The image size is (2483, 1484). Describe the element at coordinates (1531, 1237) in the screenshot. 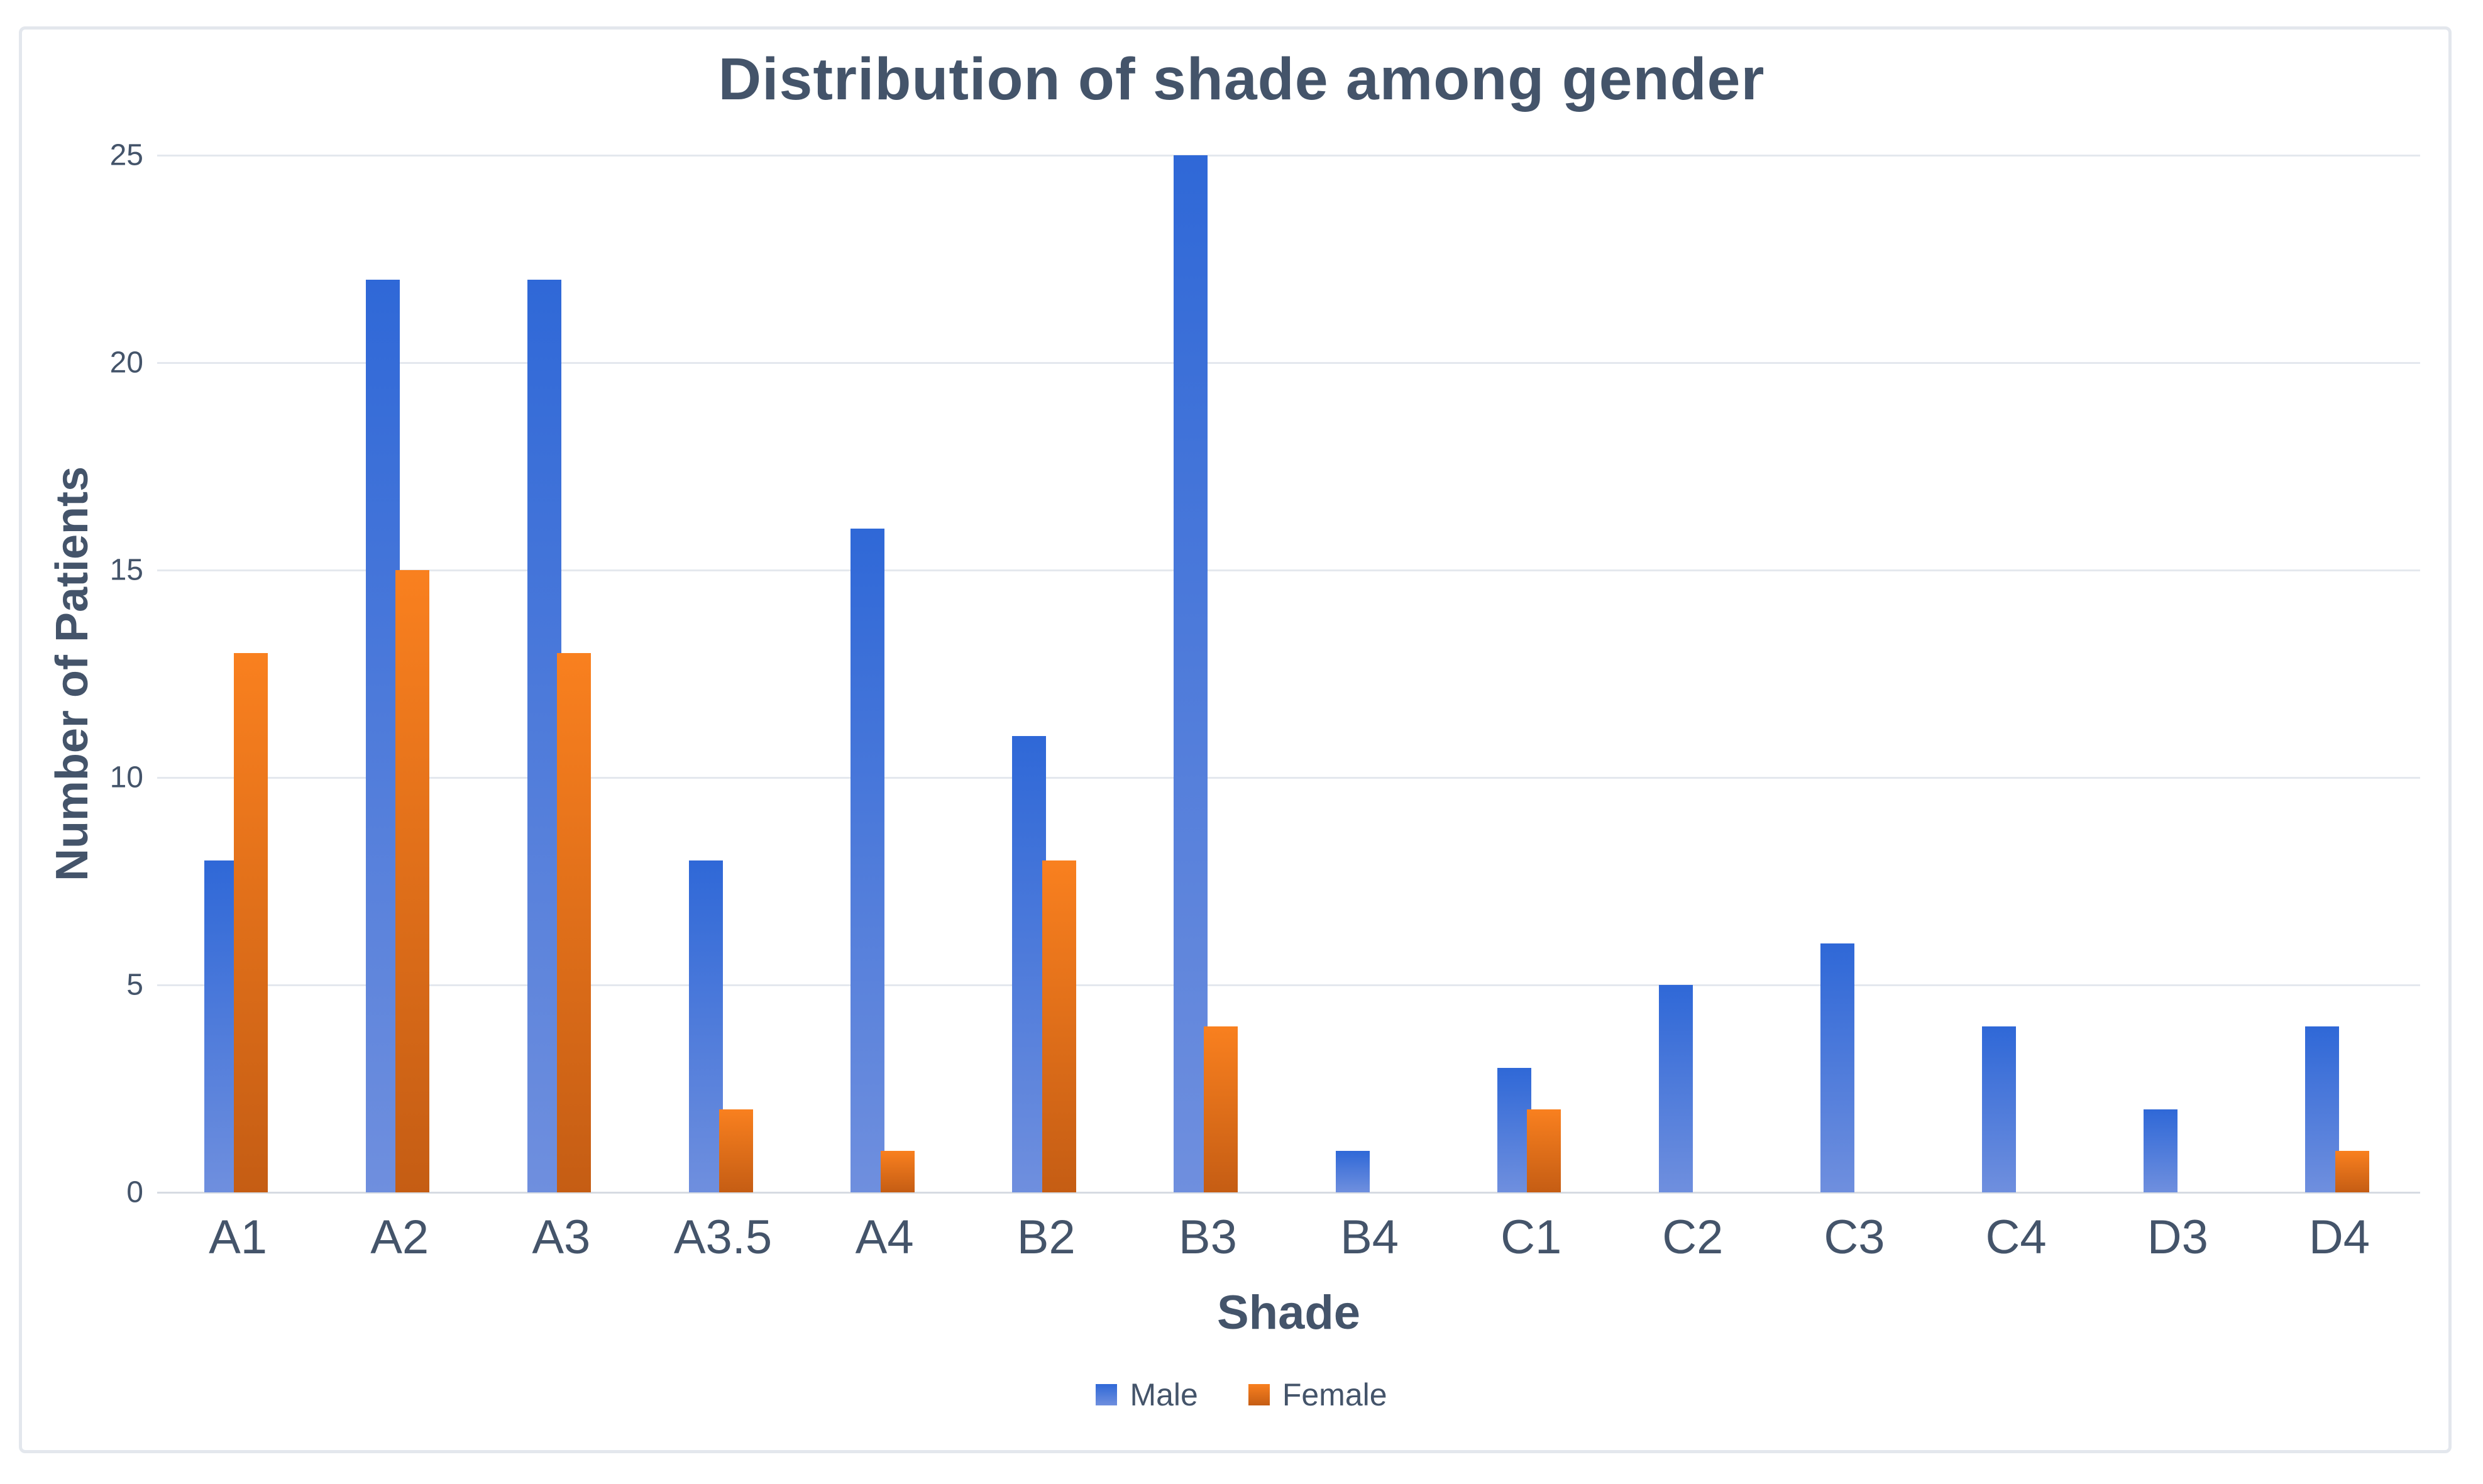

I see `x-tick-label-C1: C1` at that location.